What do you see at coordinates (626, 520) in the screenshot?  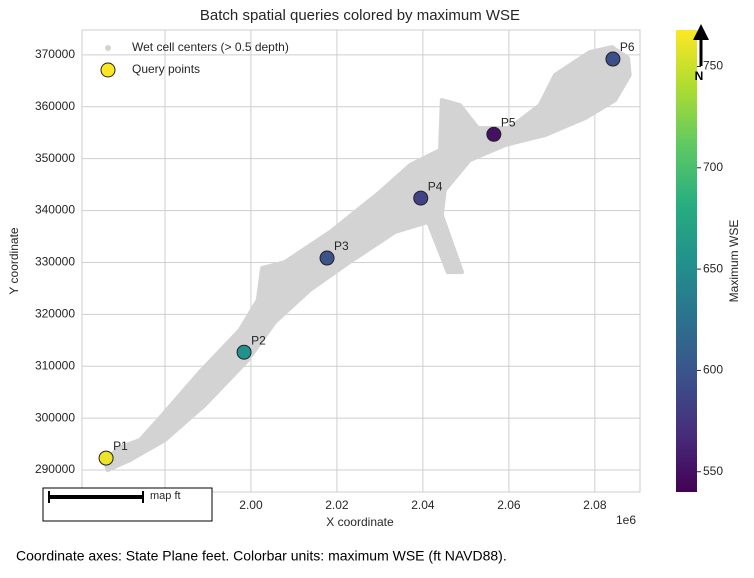 I see `x-offset-label: 1e6` at bounding box center [626, 520].